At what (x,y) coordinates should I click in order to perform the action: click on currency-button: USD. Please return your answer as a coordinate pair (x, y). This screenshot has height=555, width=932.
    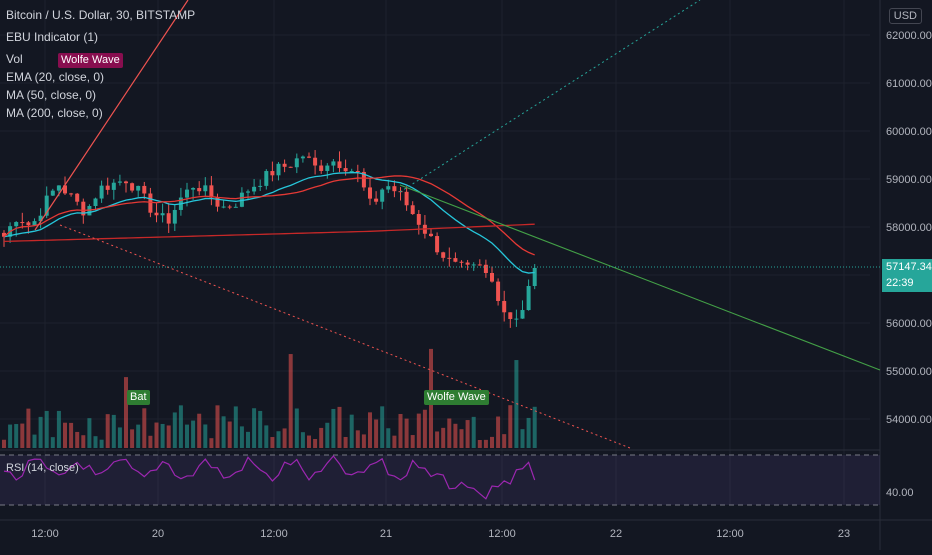
    Looking at the image, I should click on (905, 16).